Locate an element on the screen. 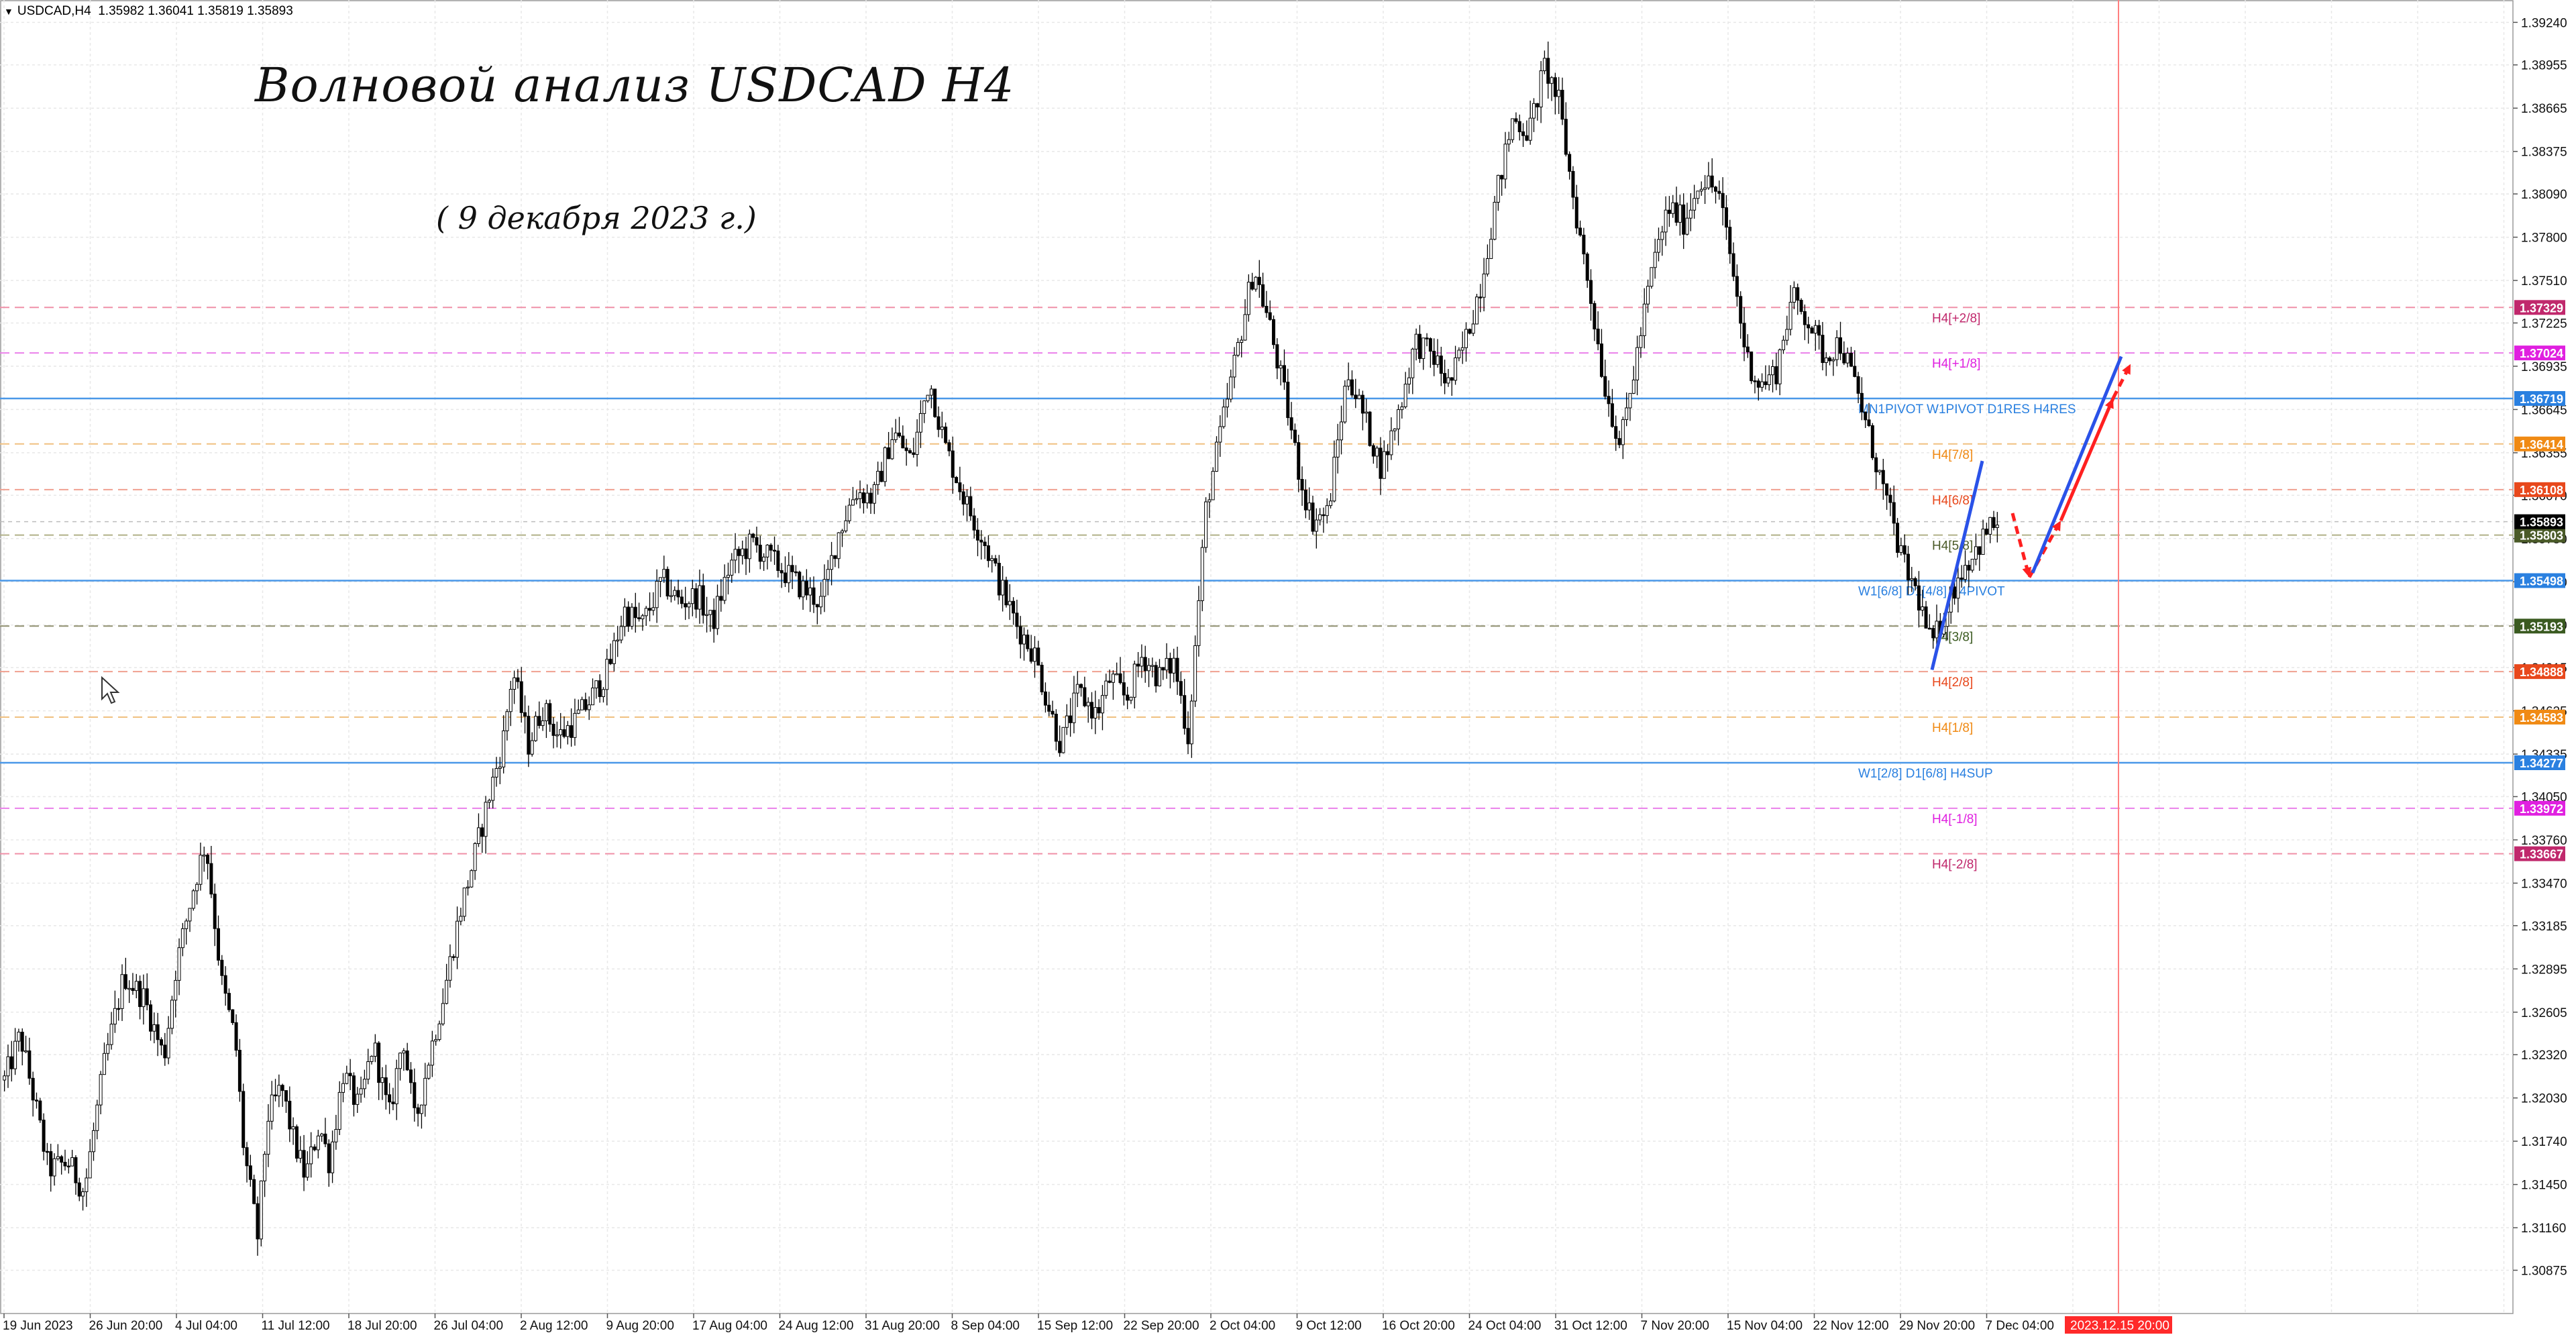 The height and width of the screenshot is (1339, 2576). y-tick-label: 1.36645 is located at coordinates (2544, 410).